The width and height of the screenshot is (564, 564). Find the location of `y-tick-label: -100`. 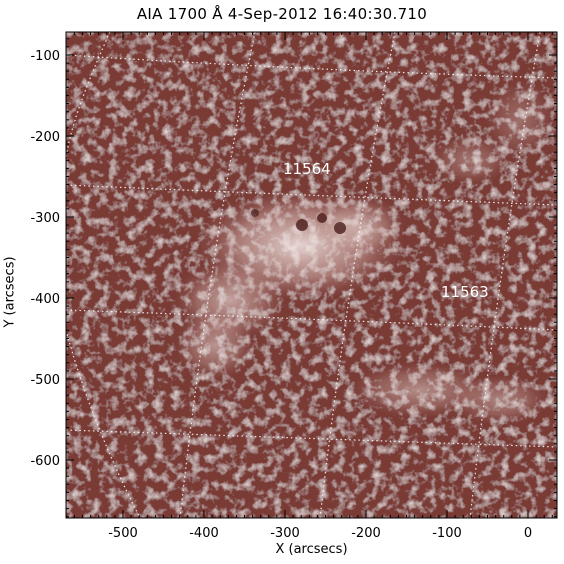

y-tick-label: -100 is located at coordinates (45, 56).